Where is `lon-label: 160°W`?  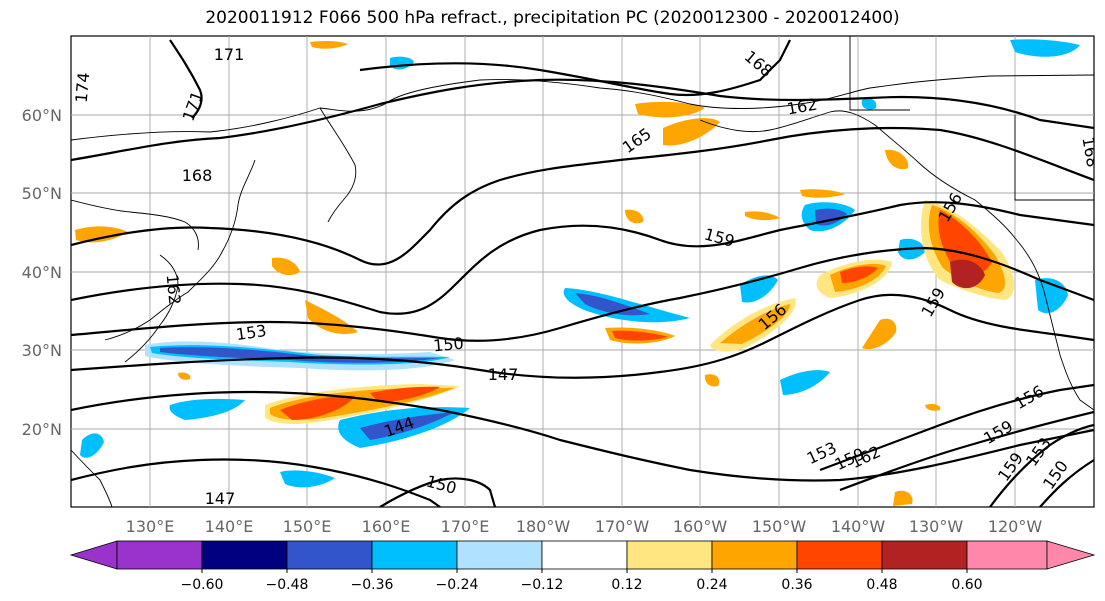 lon-label: 160°W is located at coordinates (700, 526).